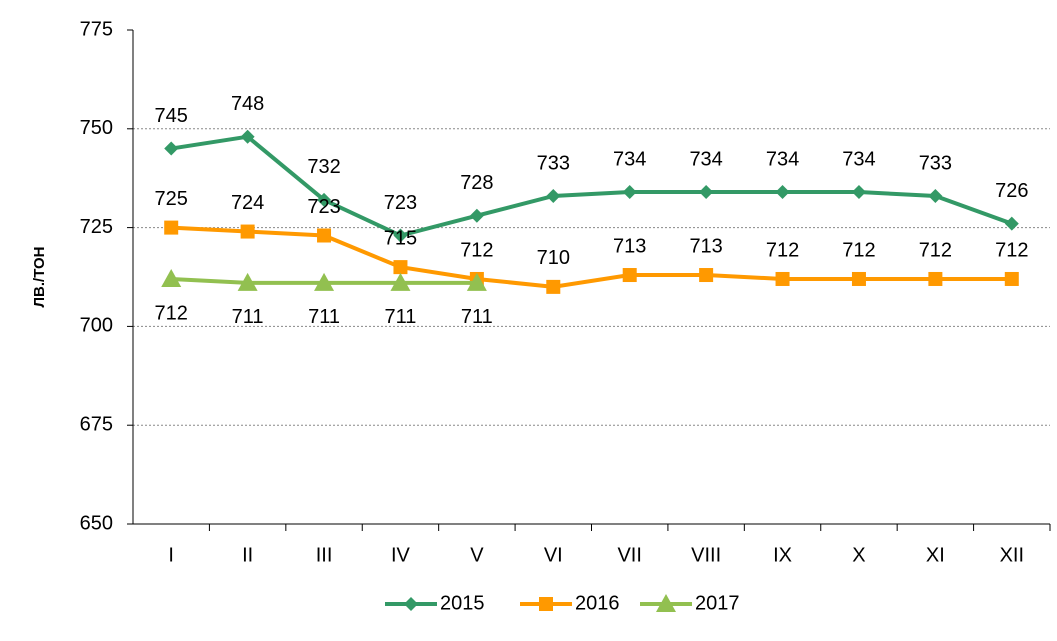 The width and height of the screenshot is (1057, 641). What do you see at coordinates (858, 555) in the screenshot?
I see `x-tick-label: X` at bounding box center [858, 555].